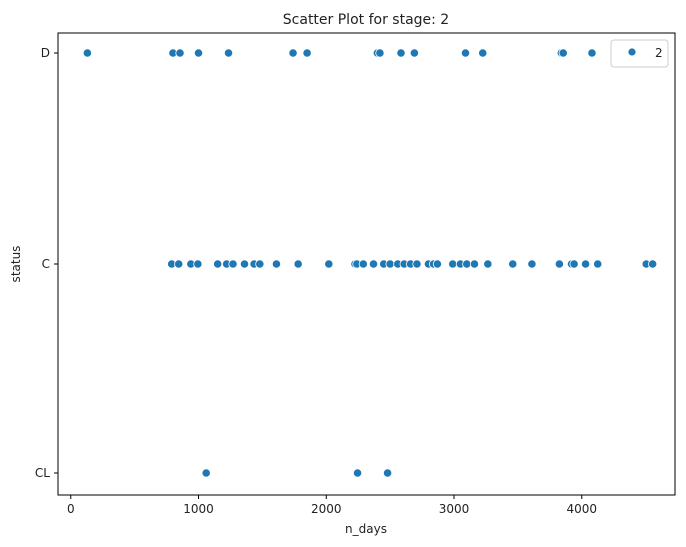  What do you see at coordinates (632, 52) in the screenshot?
I see `legend-marker` at bounding box center [632, 52].